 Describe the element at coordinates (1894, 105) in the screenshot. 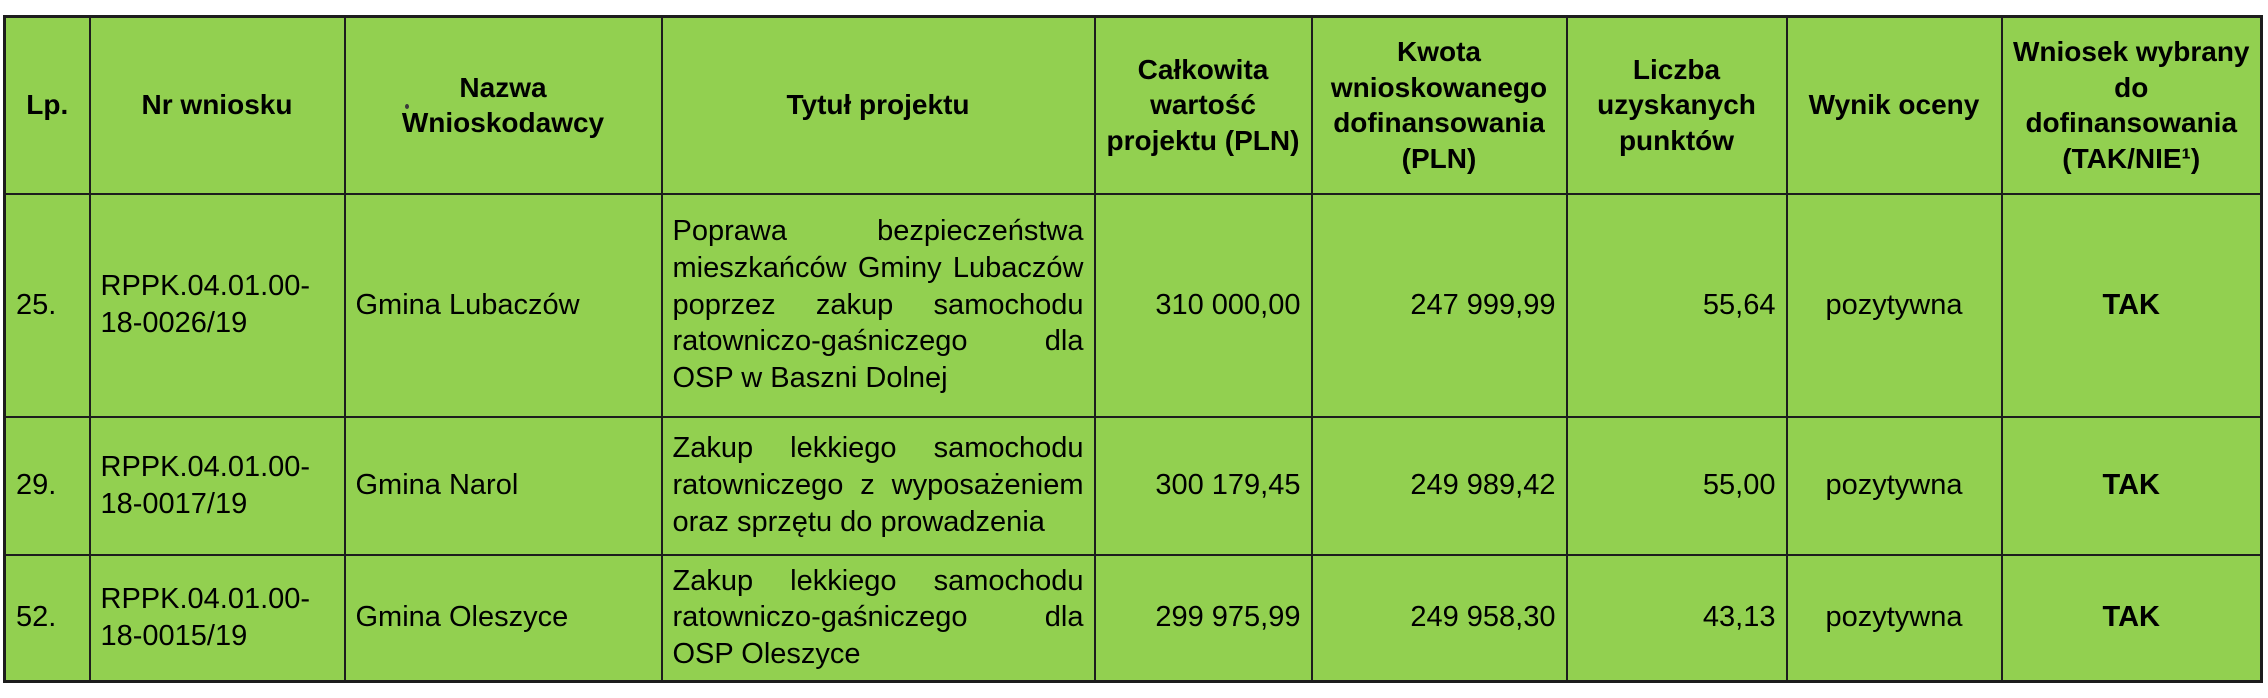

I see `header-cell-wynik-oceny: Wynik oceny` at that location.